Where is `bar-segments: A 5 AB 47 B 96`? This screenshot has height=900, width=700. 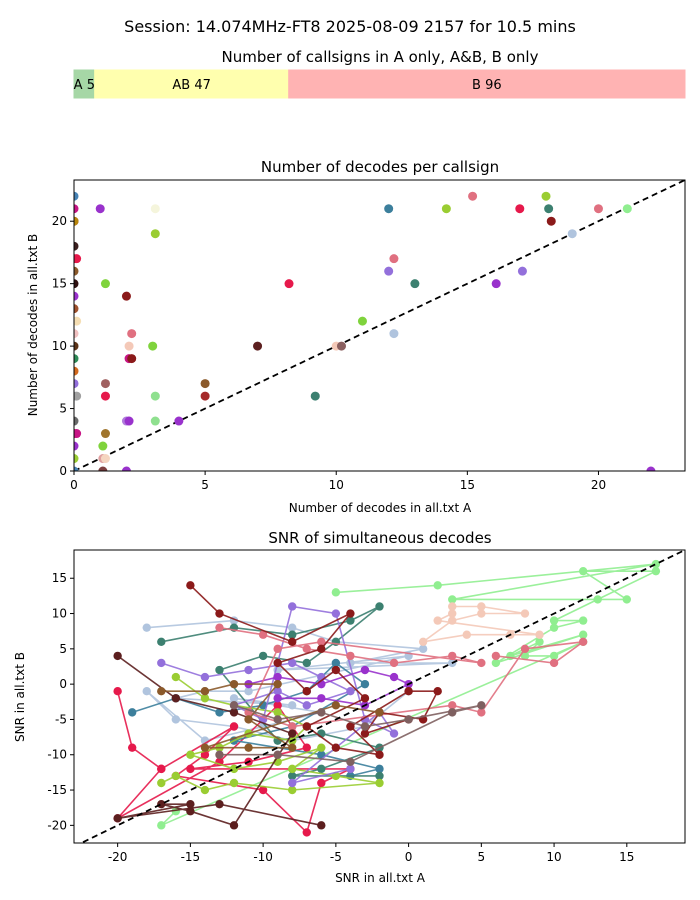 bar-segments: A 5 AB 47 B 96 is located at coordinates (379, 84).